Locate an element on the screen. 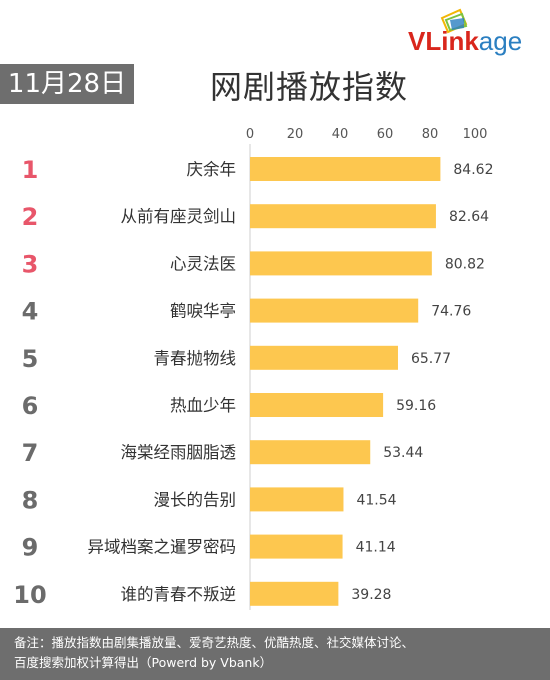 The width and height of the screenshot is (550, 680). category-label: 鹤唳华亭 is located at coordinates (203, 311).